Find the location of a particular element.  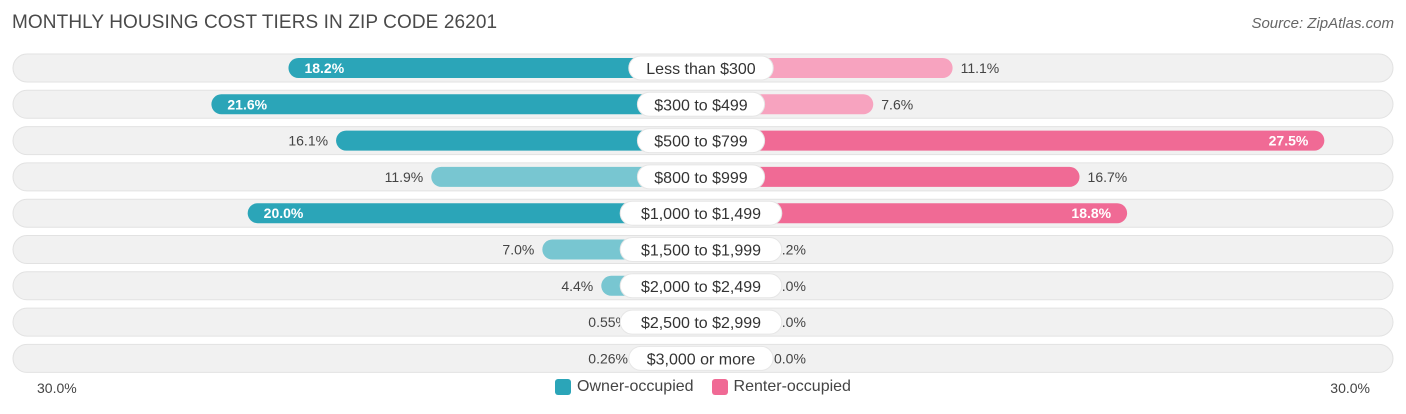

owner-value-label: 0.26% is located at coordinates (608, 358).